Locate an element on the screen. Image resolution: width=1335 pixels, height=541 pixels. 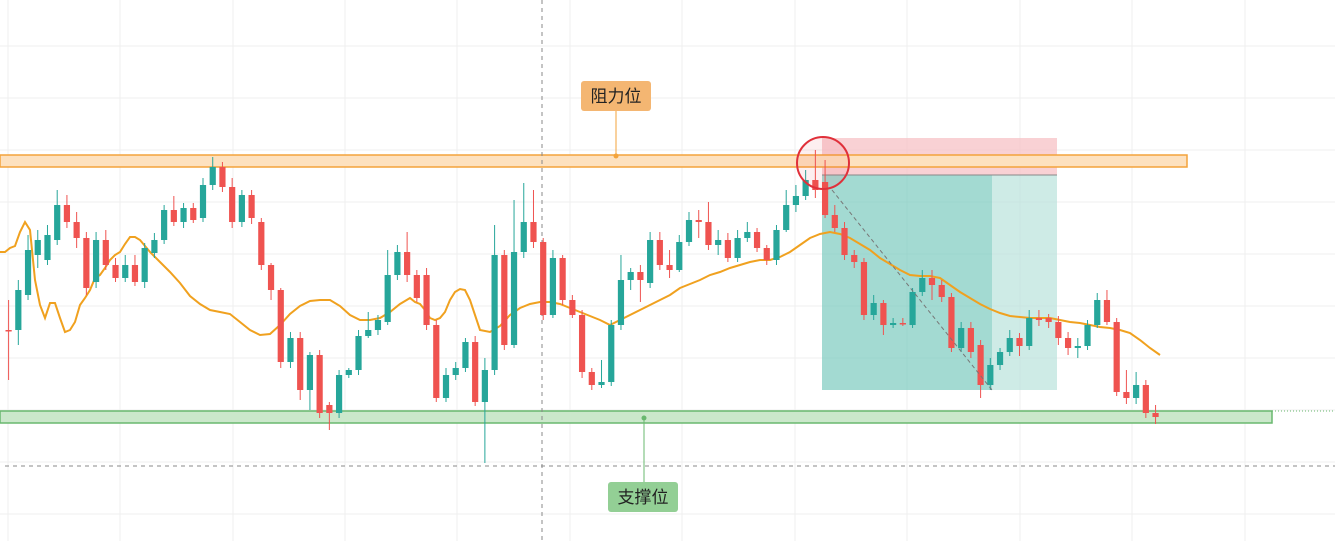
resistance-tag: 阻力位 is located at coordinates (616, 120).